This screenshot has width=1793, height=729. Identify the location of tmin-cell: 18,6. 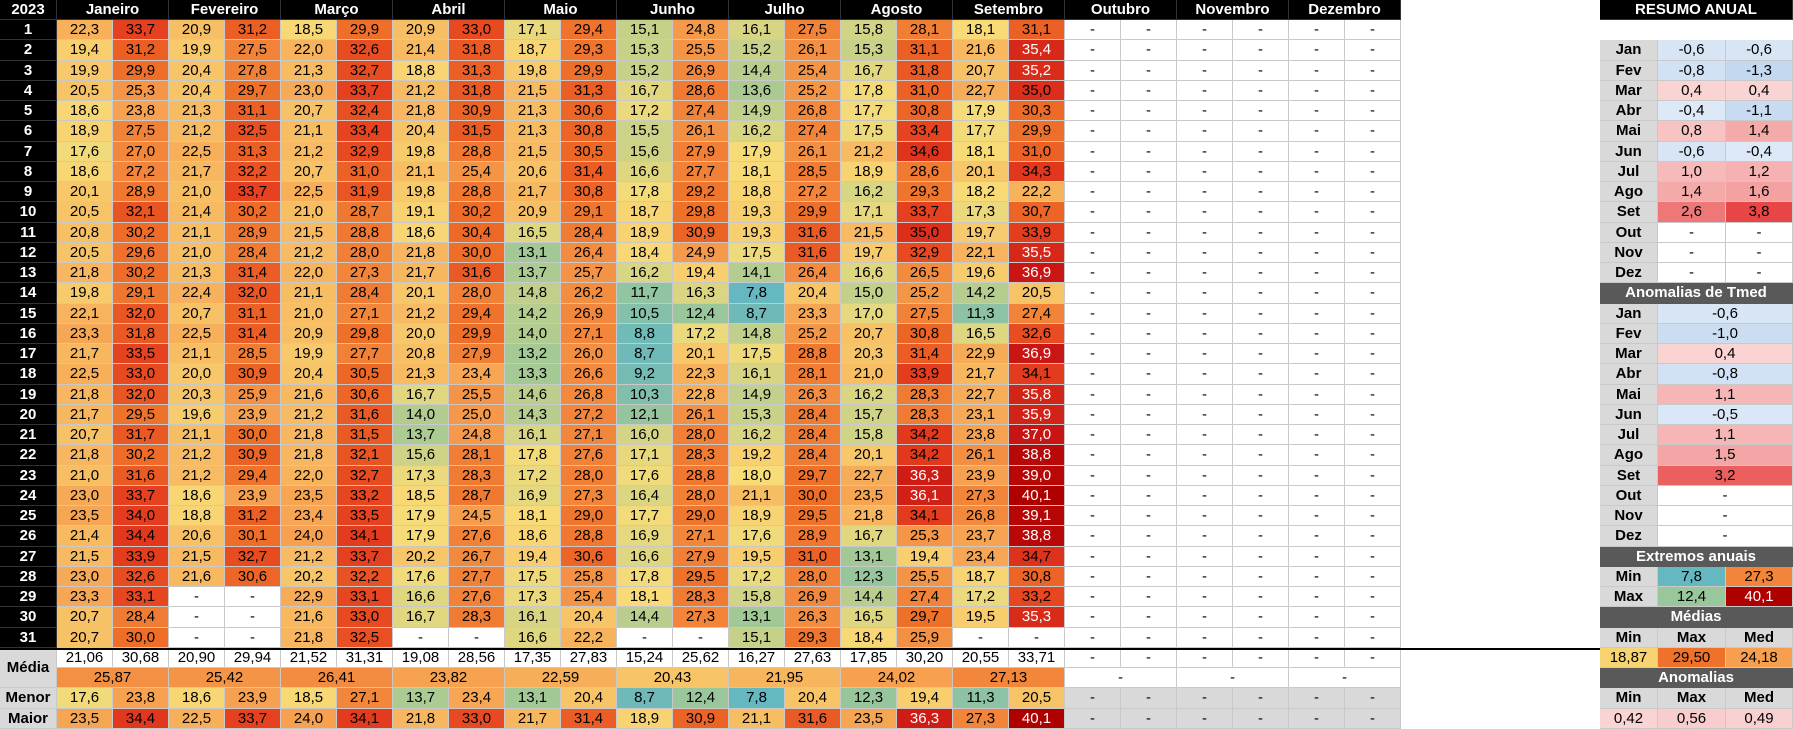
(533, 536).